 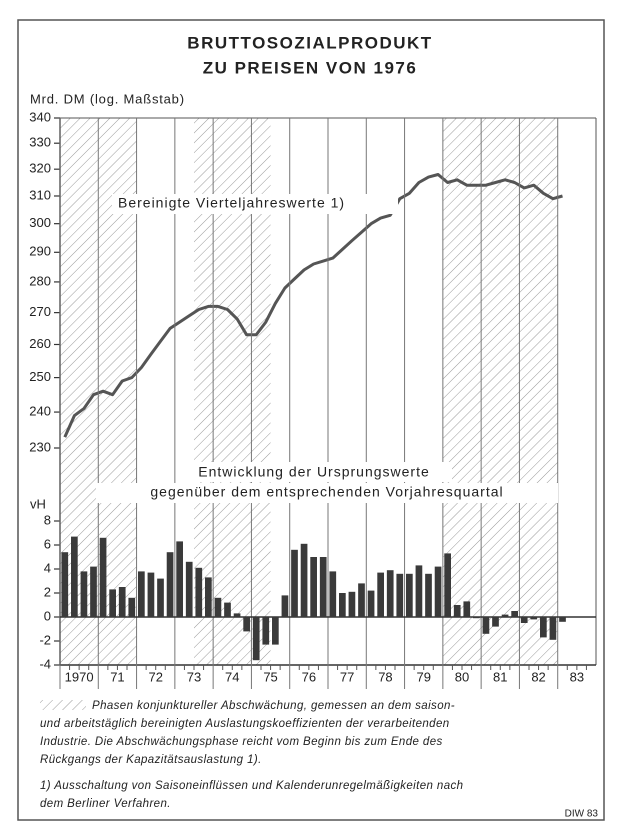 What do you see at coordinates (40, 446) in the screenshot?
I see `y-tick-label: 230` at bounding box center [40, 446].